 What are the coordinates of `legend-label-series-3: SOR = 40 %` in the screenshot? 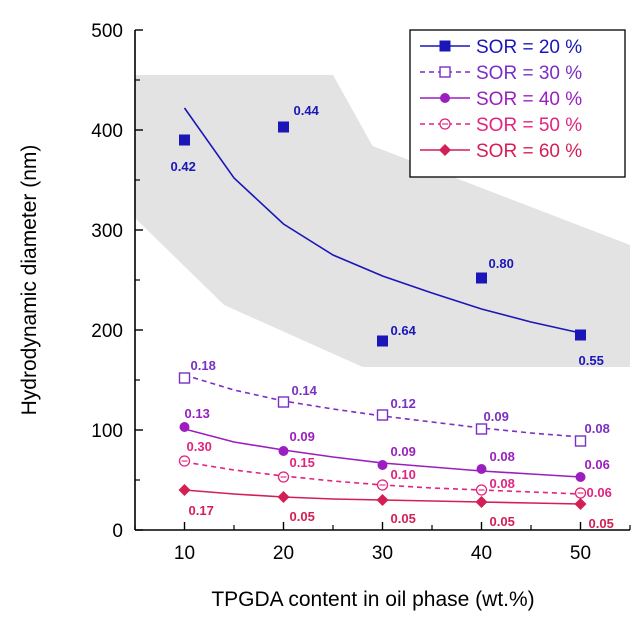 It's located at (529, 99).